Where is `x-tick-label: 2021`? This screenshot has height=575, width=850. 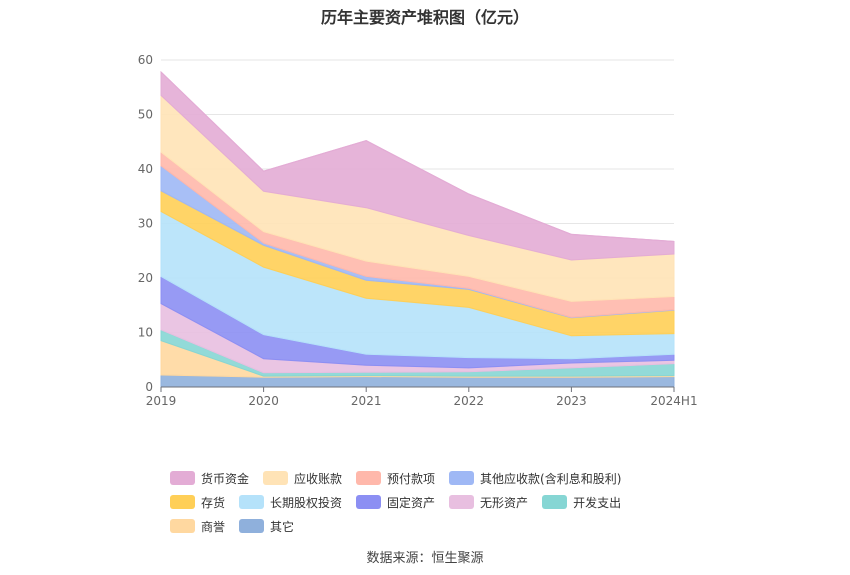 x-tick-label: 2021 is located at coordinates (366, 401).